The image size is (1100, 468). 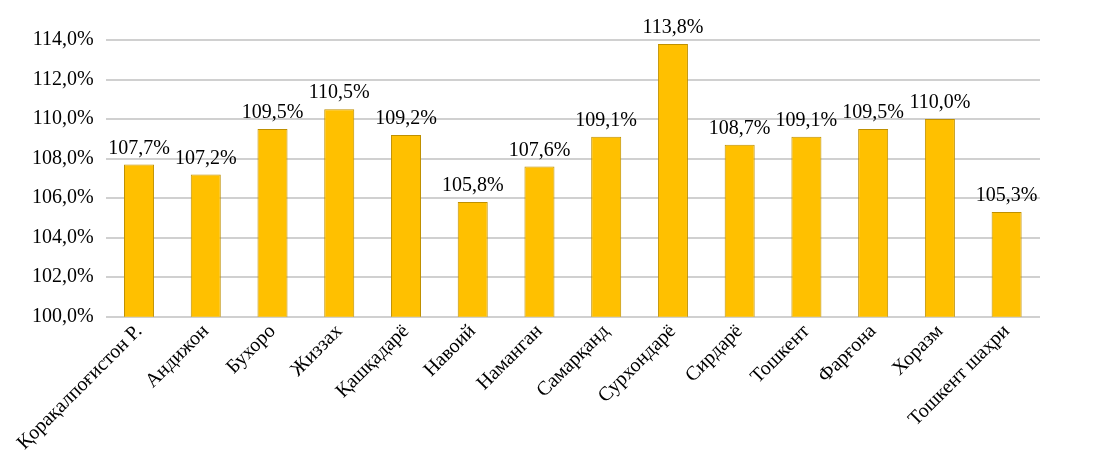 I want to click on y-tick-label: 108,0%, so click(x=62, y=156).